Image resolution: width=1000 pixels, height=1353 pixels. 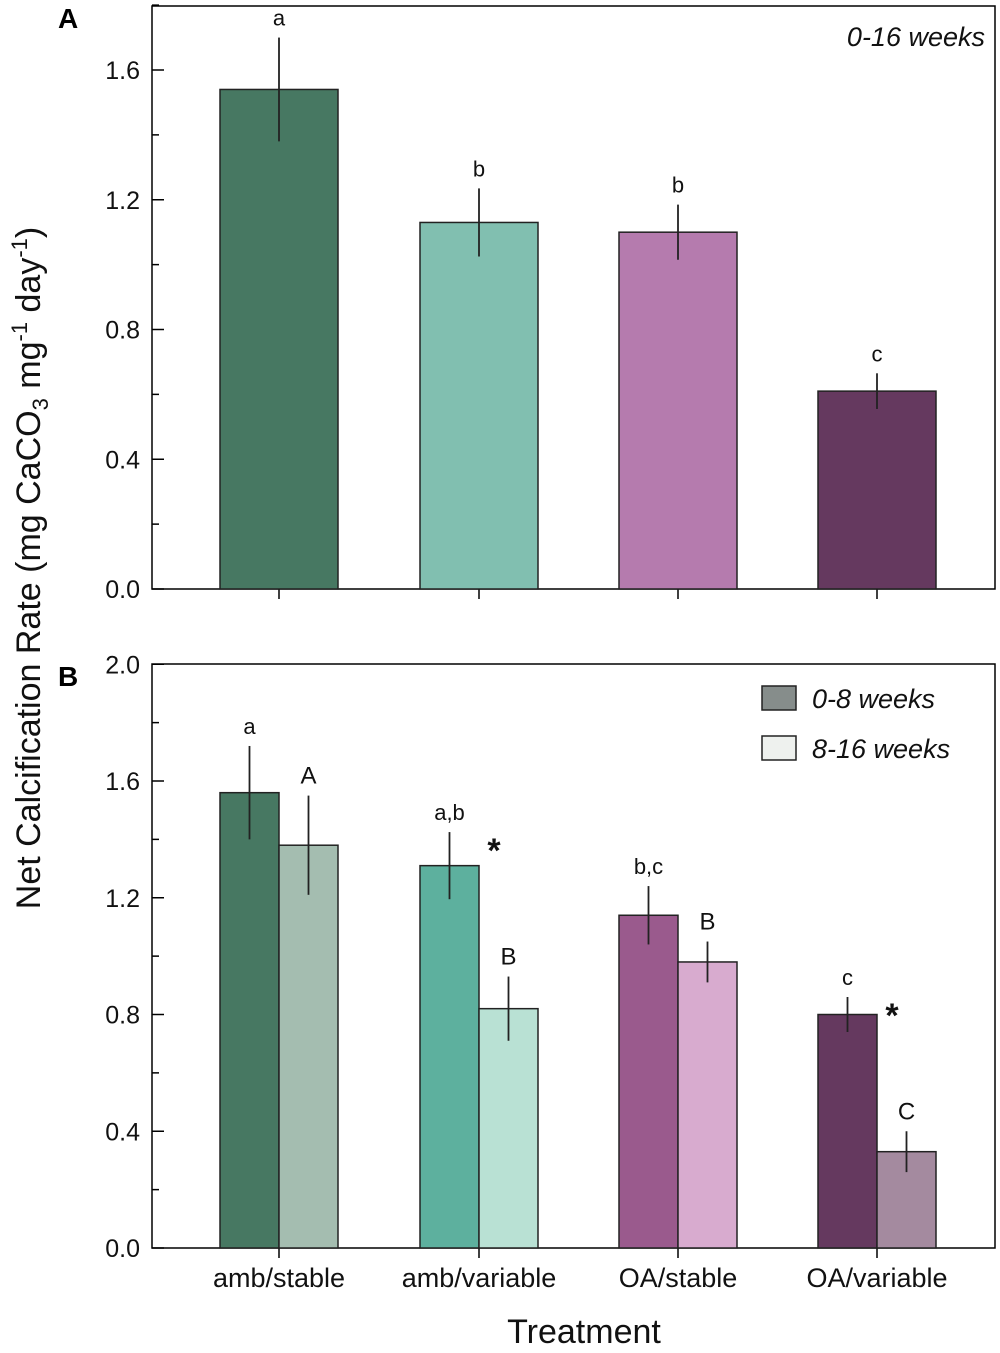 What do you see at coordinates (122, 665) in the screenshot?
I see `y-tick-label: 2.0` at bounding box center [122, 665].